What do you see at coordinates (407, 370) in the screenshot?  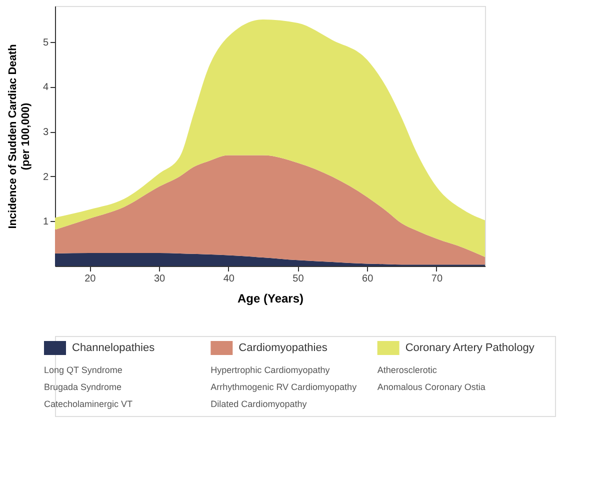 I see `text: Atherosclerotic` at bounding box center [407, 370].